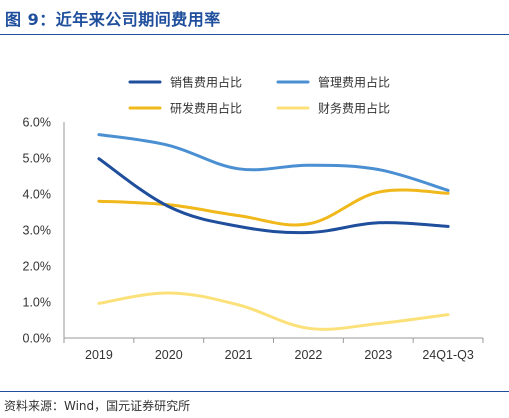  Describe the element at coordinates (254, 391) in the screenshot. I see `source-rule` at that location.